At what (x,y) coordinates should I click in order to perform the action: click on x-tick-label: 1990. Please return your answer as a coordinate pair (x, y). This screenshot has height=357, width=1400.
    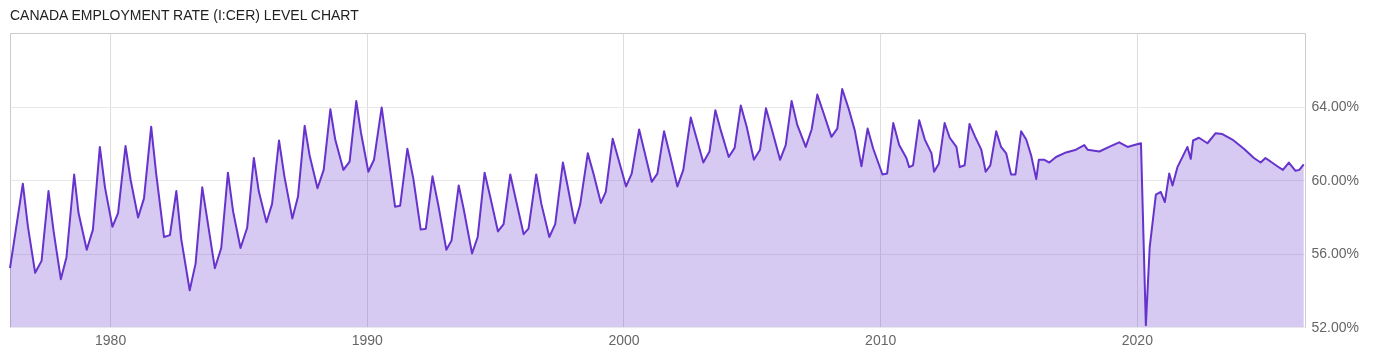
    Looking at the image, I should click on (367, 339).